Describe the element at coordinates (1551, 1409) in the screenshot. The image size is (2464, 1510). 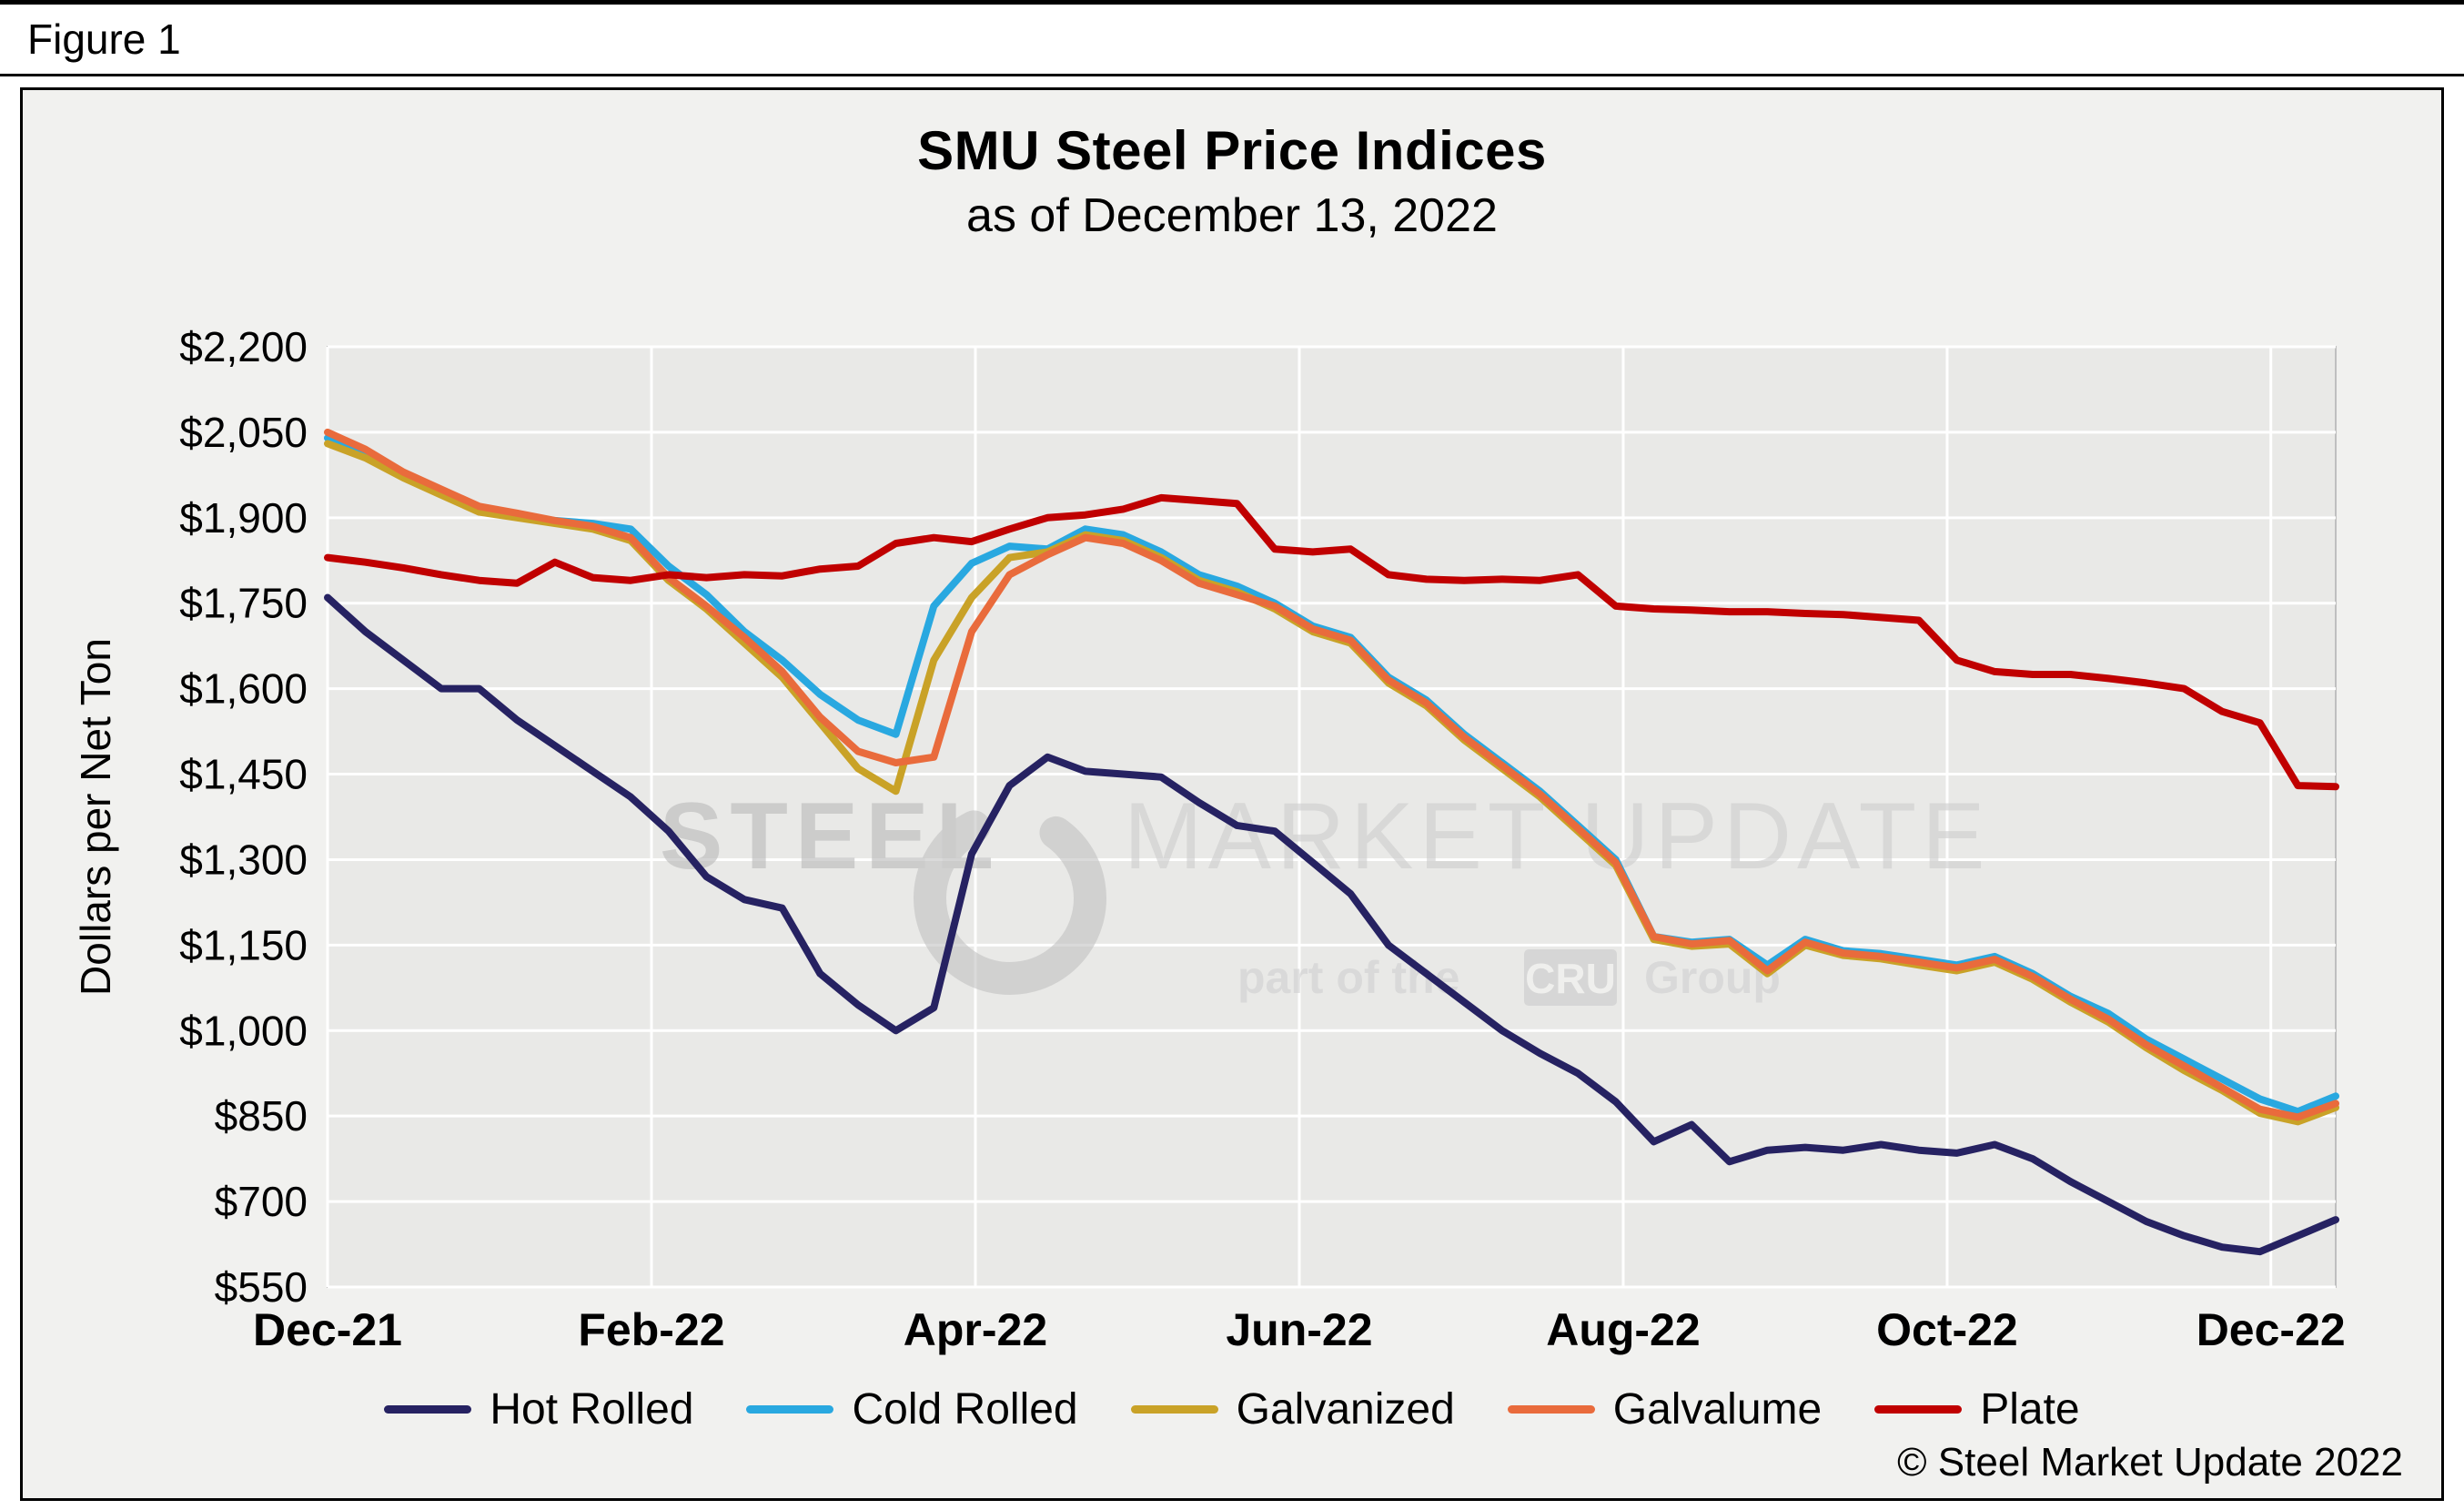
I see `legend-swatch-galvalume` at that location.